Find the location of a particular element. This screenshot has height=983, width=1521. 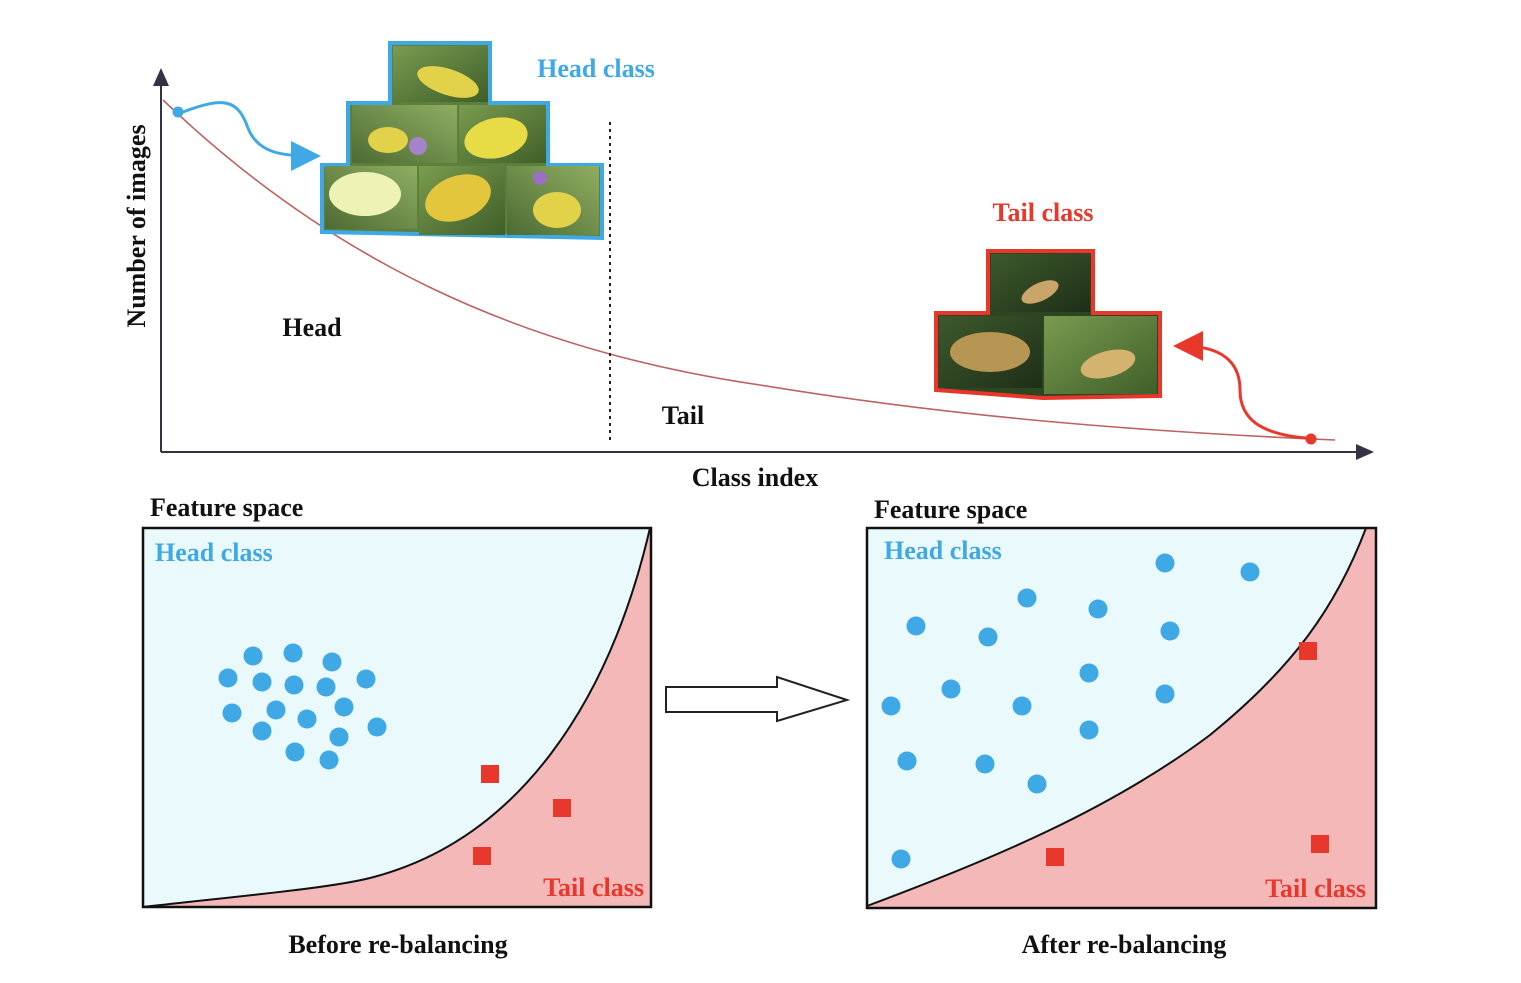

right-caption: After re-balancing is located at coordinates (1124, 944).